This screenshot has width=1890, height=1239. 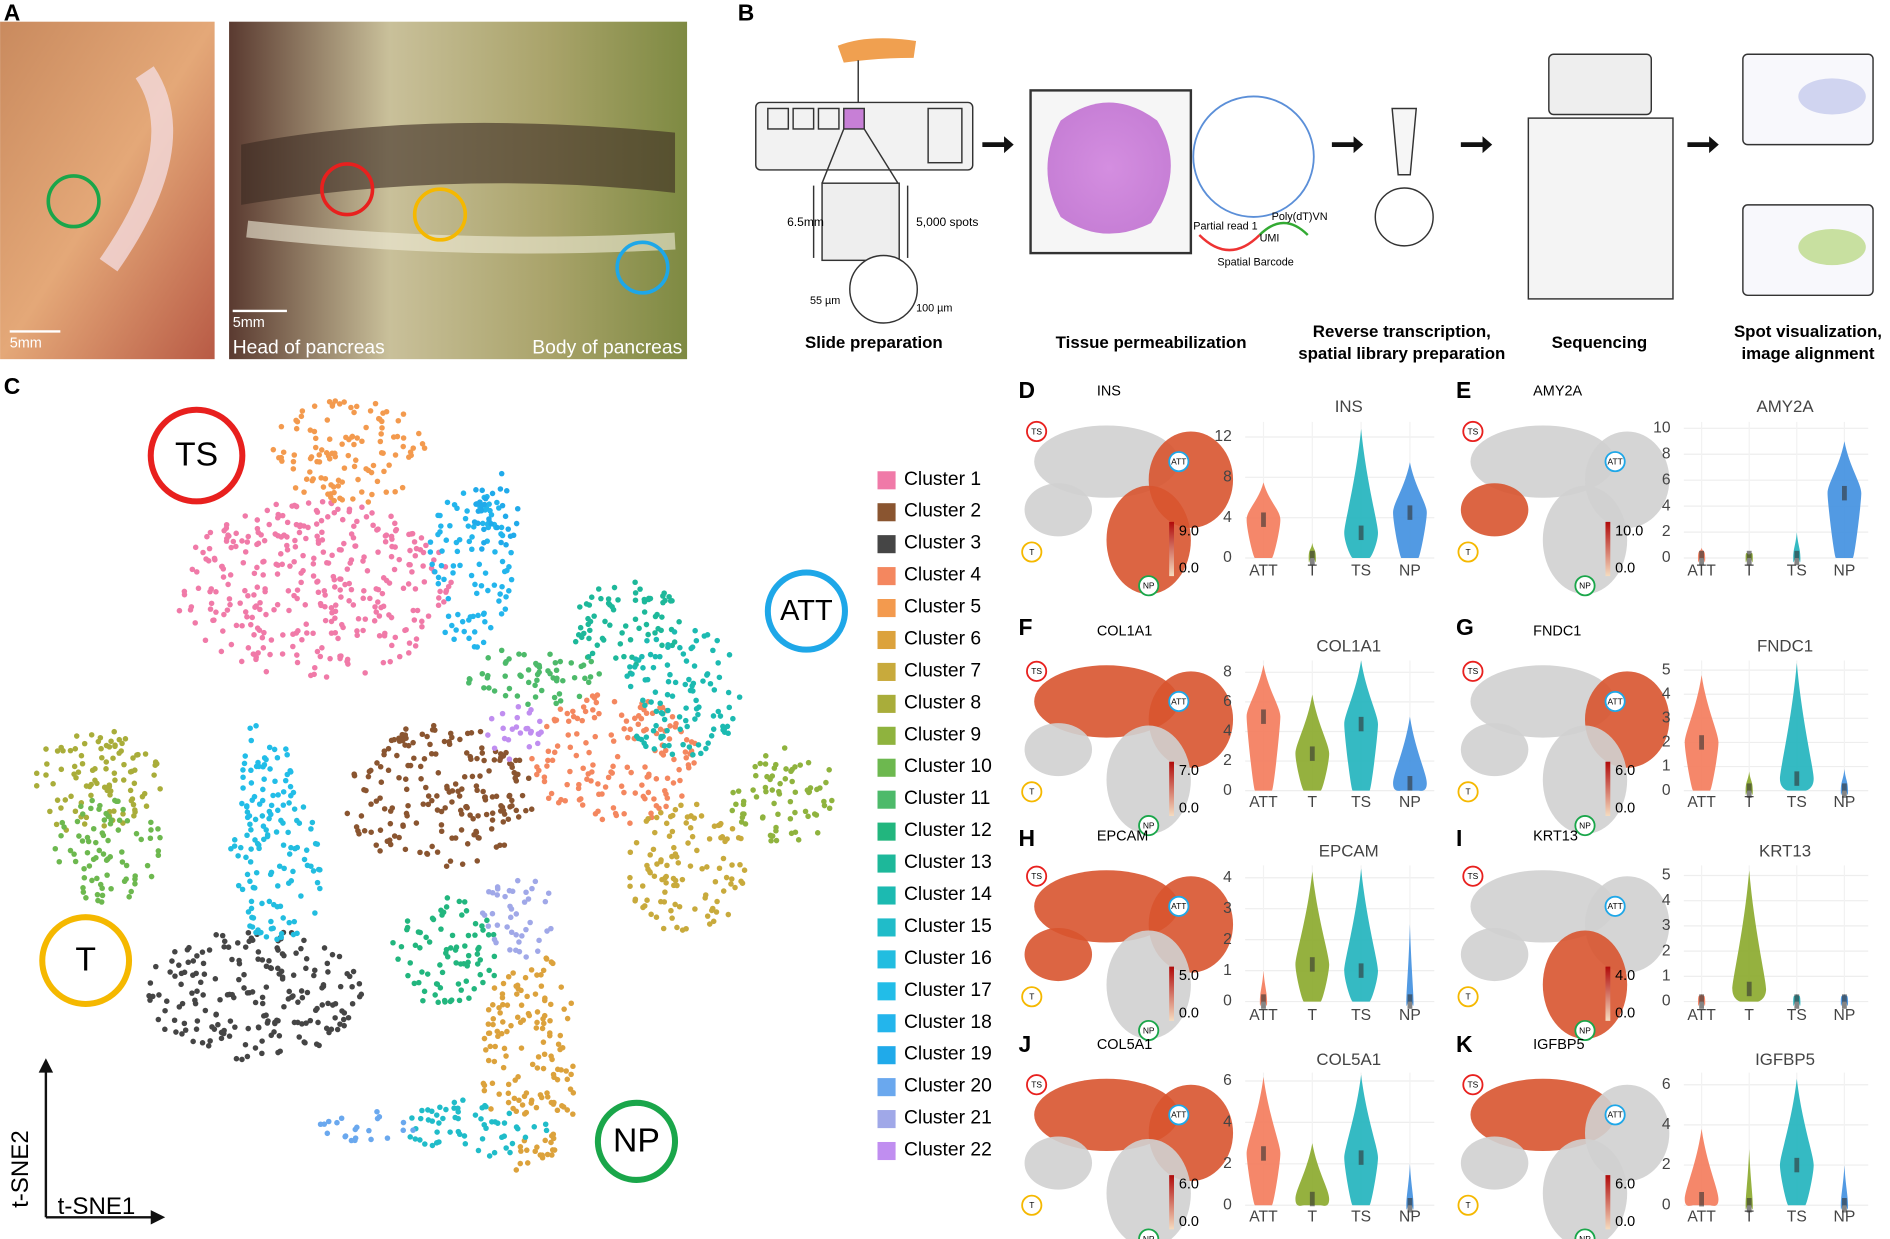 What do you see at coordinates (1797, 1216) in the screenshot?
I see `x-tick-label: TS` at bounding box center [1797, 1216].